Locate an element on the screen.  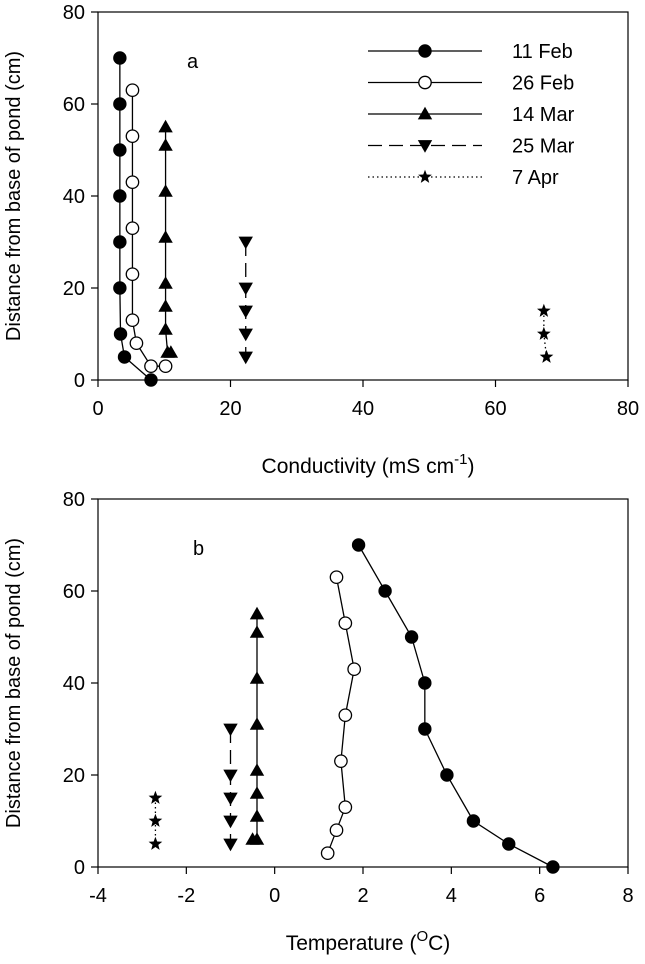
legend-label: 26 Feb is located at coordinates (543, 84).